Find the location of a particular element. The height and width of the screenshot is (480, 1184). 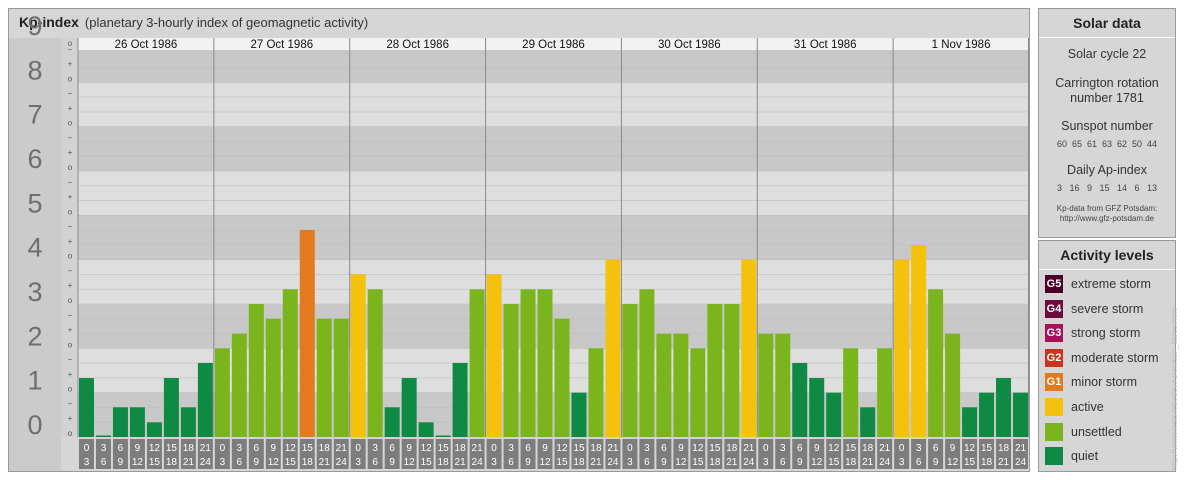

sunspot-values: 60 65 61 63 62 50 44 is located at coordinates (1107, 144).